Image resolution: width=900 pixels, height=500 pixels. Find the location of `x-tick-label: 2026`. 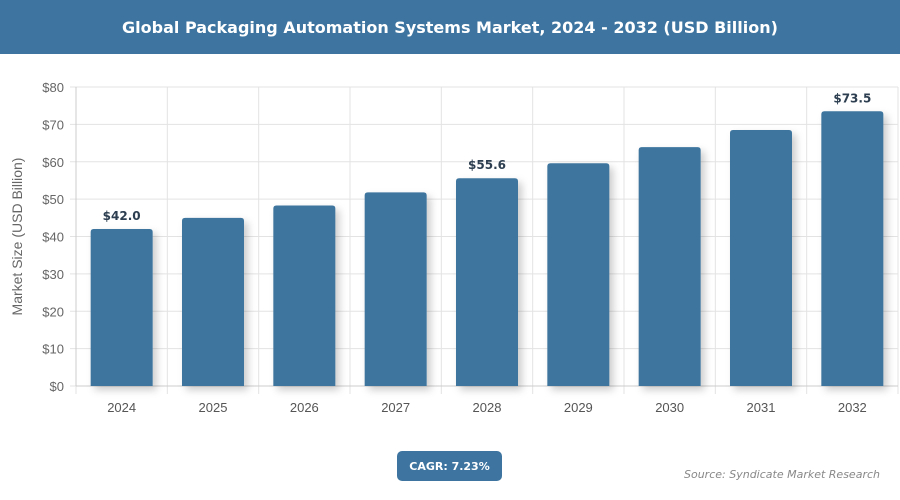

x-tick-label: 2026 is located at coordinates (304, 407).